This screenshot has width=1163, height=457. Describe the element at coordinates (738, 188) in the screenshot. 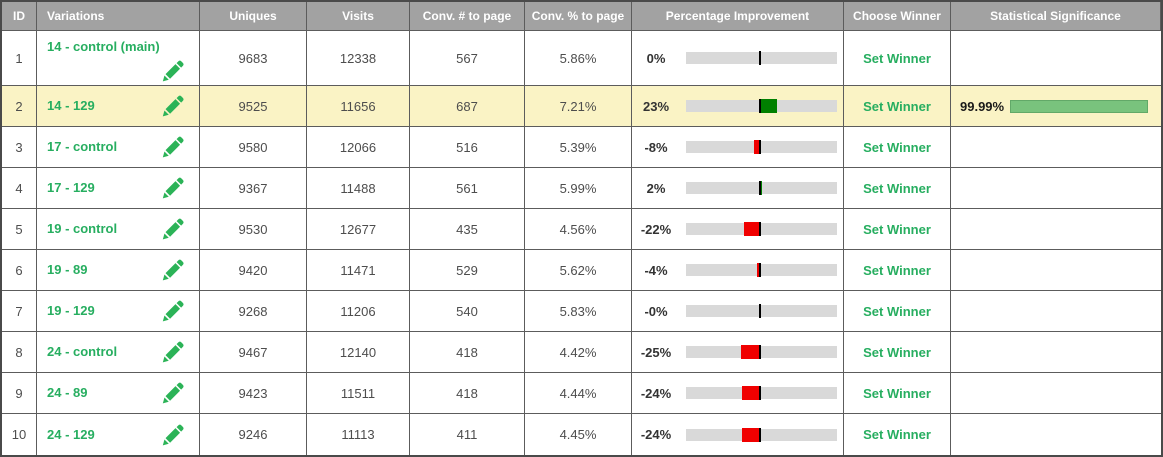

I see `cell-percentage-improvement: 2%` at that location.